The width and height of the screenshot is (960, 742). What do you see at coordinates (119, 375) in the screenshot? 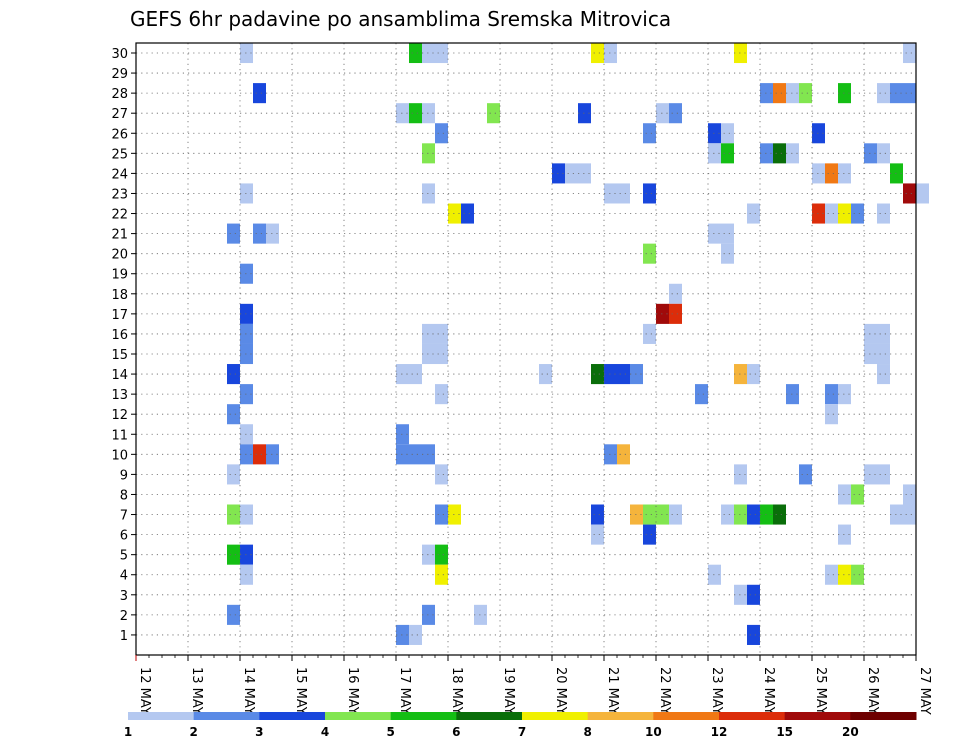
I see `y-tick-label: 14` at bounding box center [119, 375].